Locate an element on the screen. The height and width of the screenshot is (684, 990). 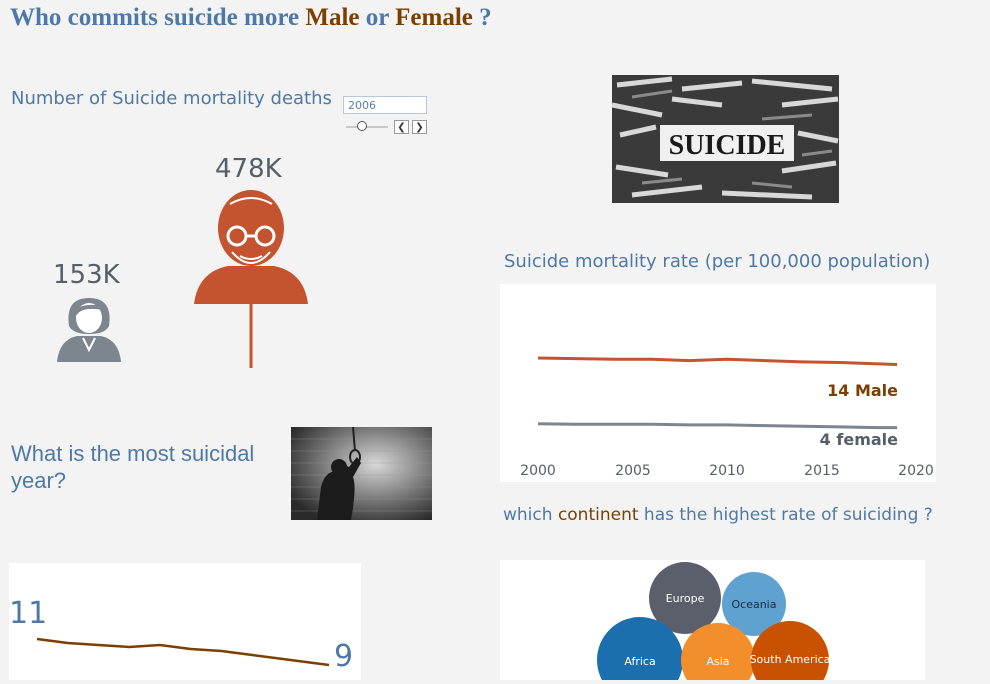
year-slider-thumb is located at coordinates (362, 126).